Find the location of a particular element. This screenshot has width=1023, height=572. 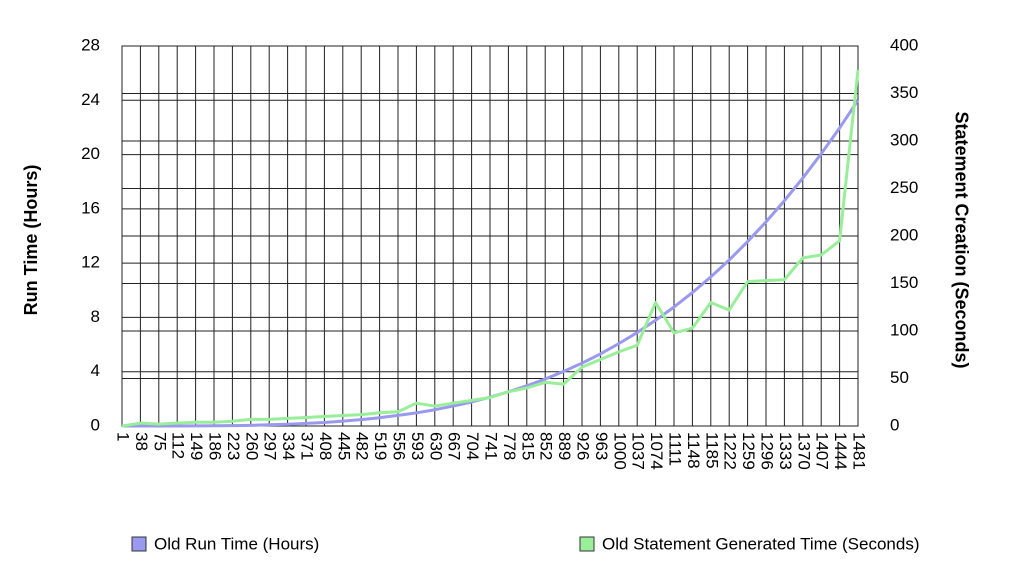

y-tick-label: 28 is located at coordinates (90, 44).